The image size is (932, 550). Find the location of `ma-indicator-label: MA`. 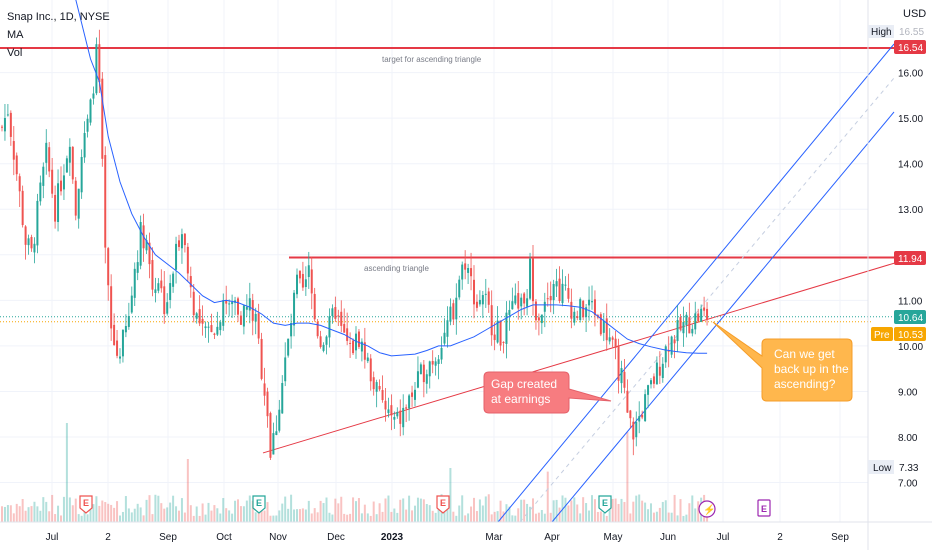

ma-indicator-label: MA is located at coordinates (15, 35).